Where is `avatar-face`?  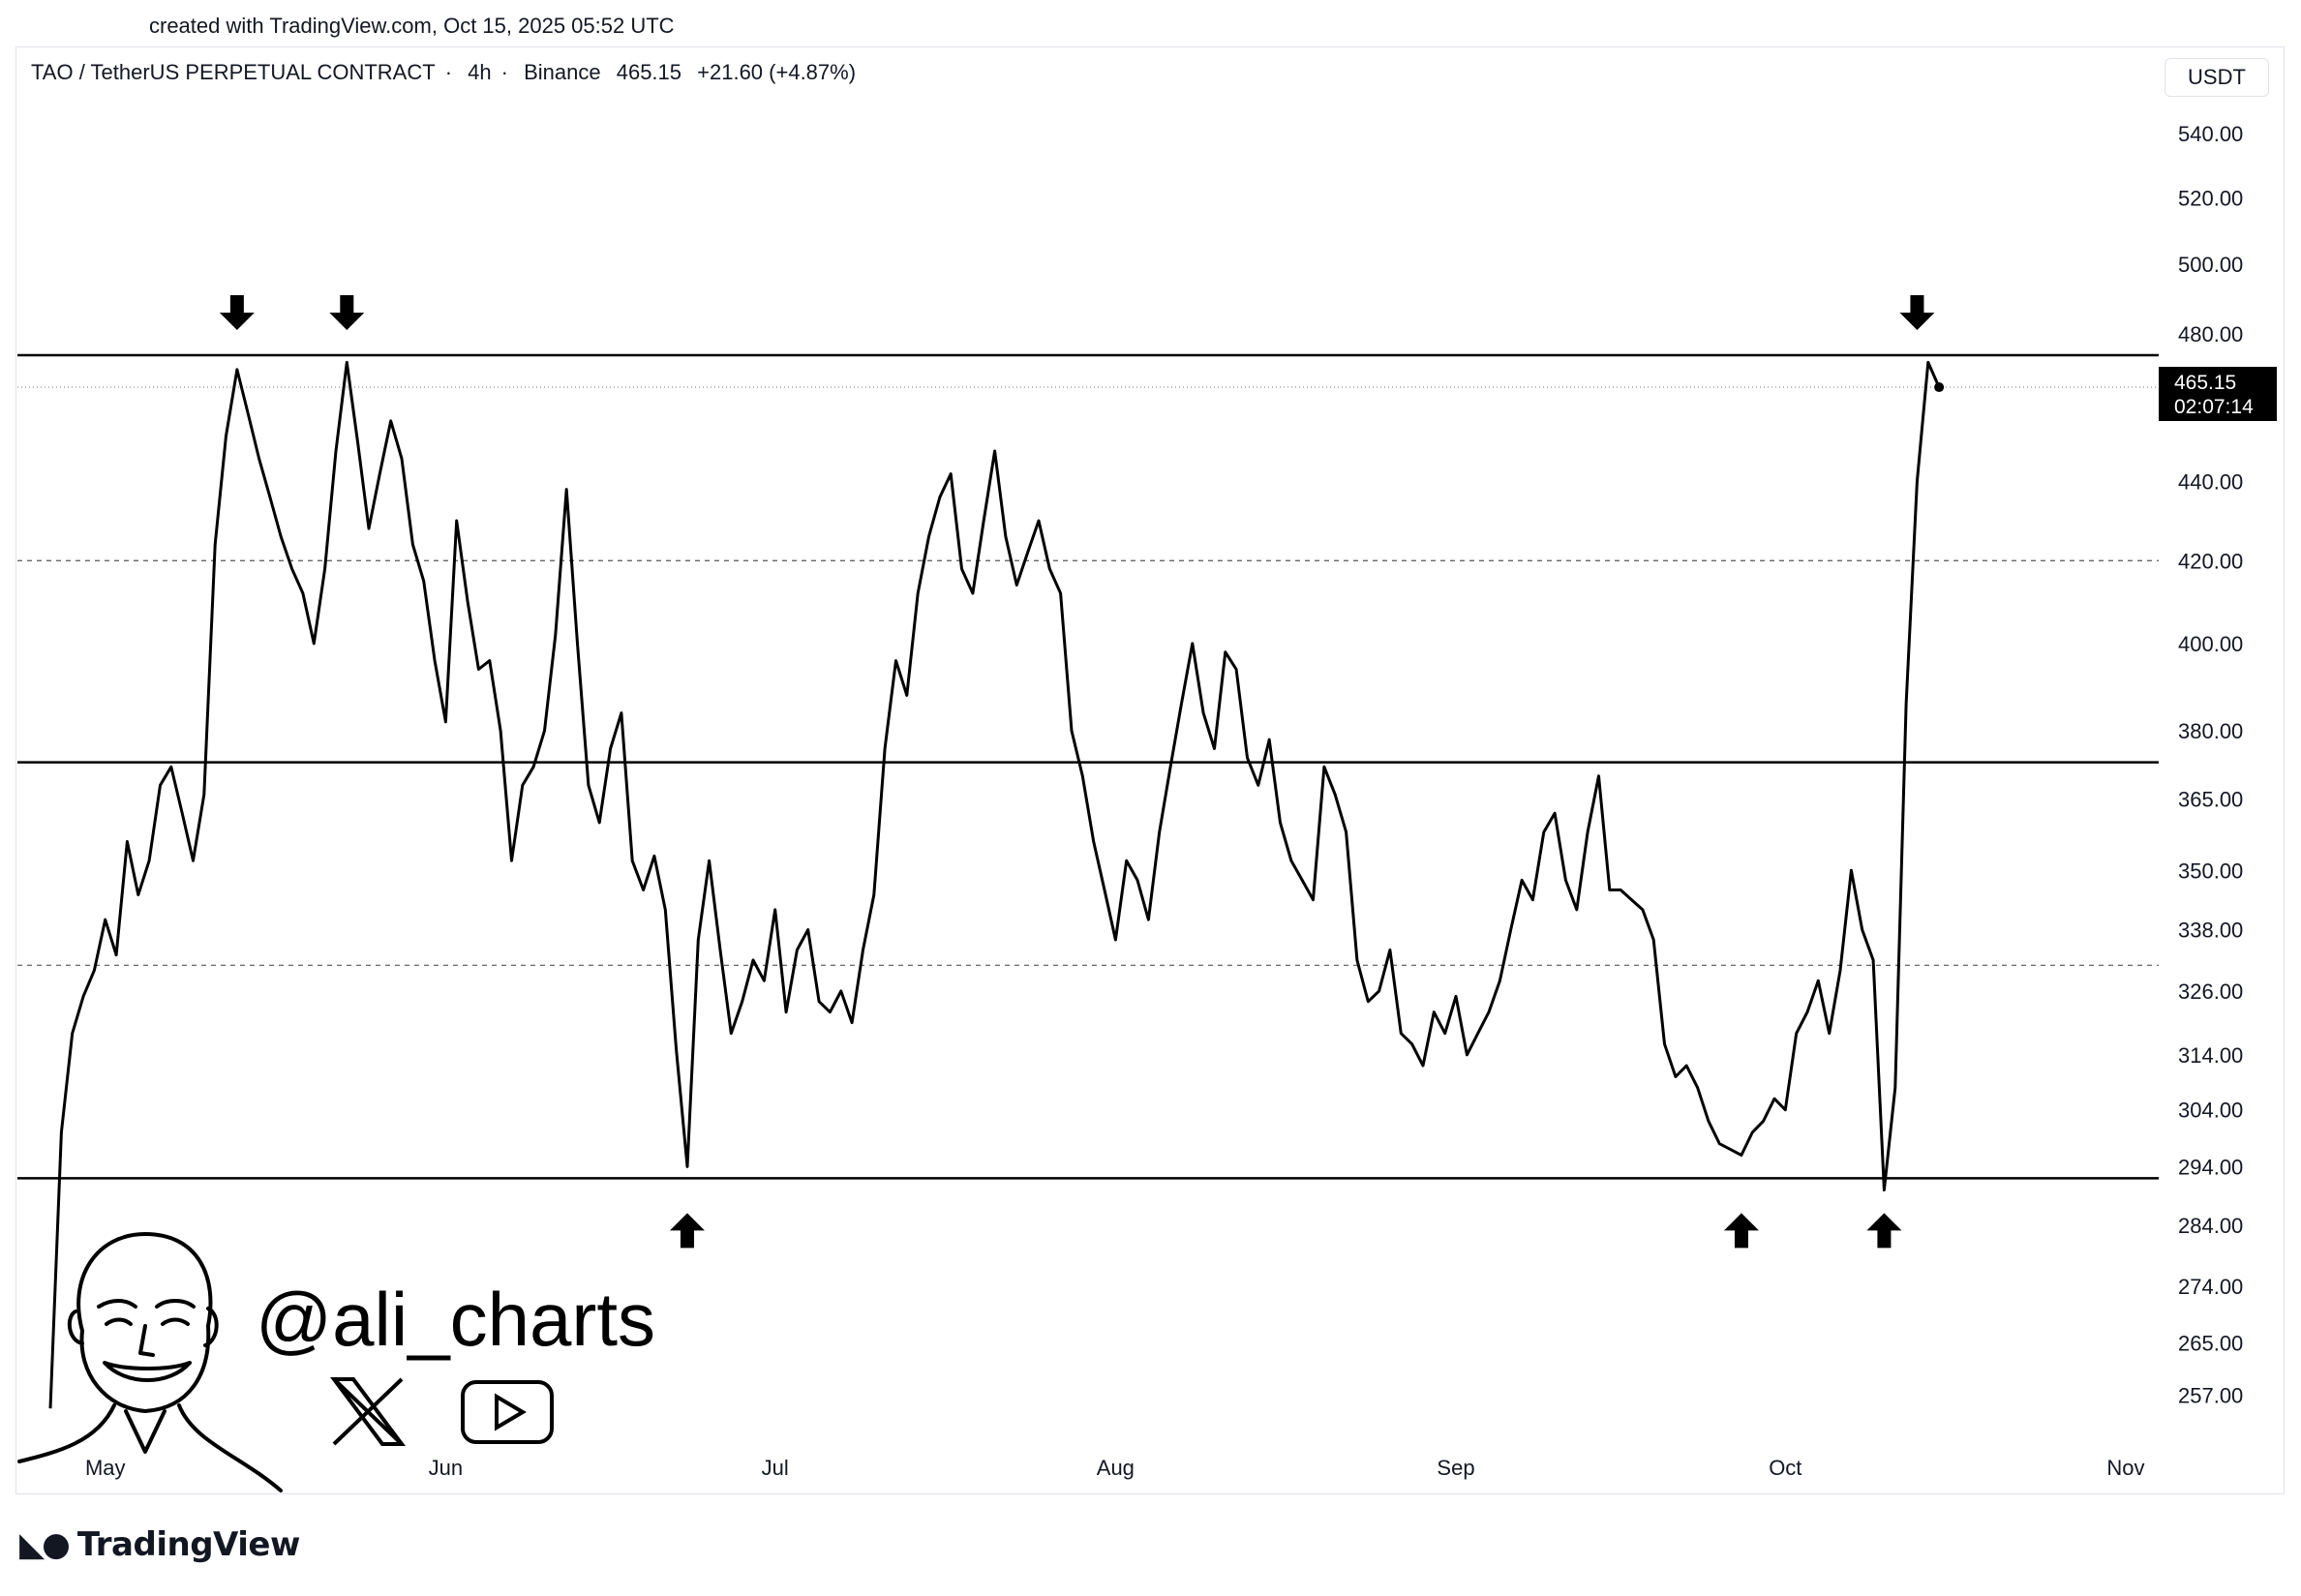
avatar-face is located at coordinates (145, 1368).